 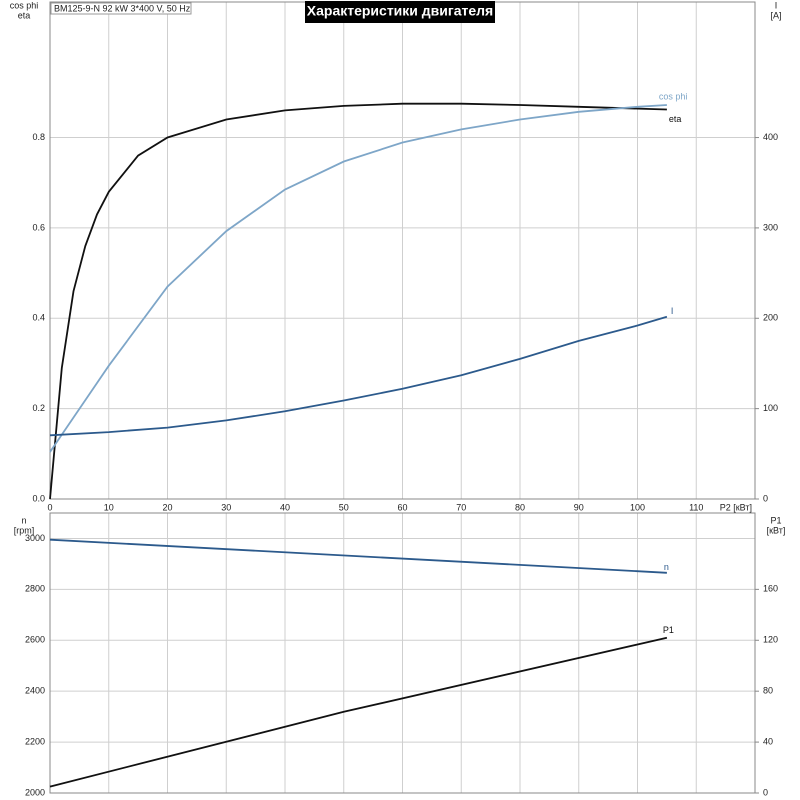 I want to click on y2-tick-label: 160, so click(x=770, y=589).